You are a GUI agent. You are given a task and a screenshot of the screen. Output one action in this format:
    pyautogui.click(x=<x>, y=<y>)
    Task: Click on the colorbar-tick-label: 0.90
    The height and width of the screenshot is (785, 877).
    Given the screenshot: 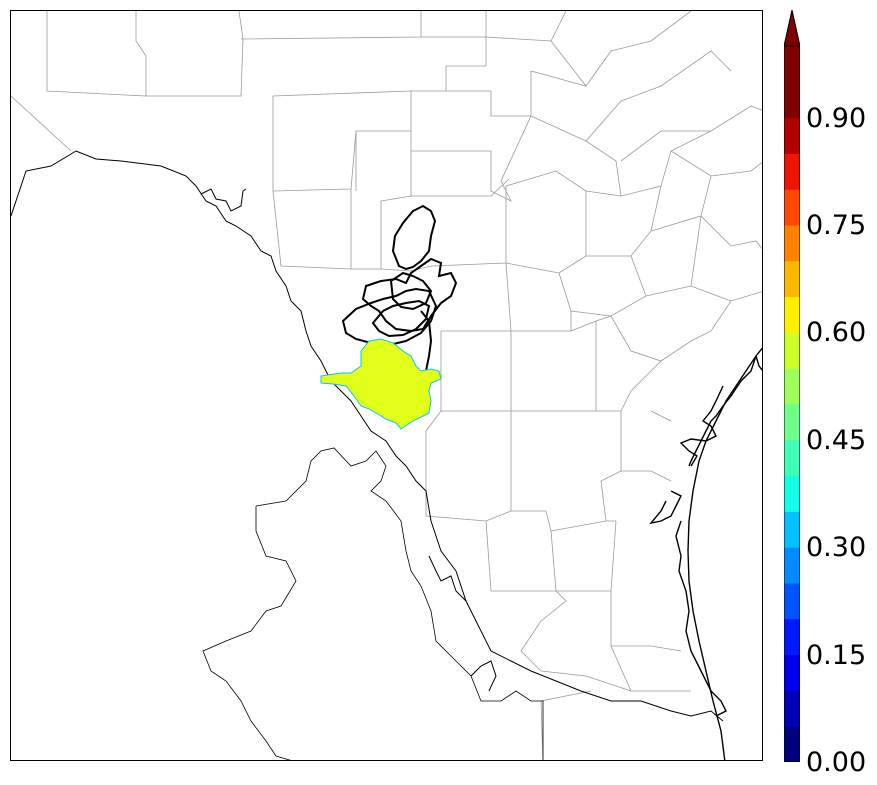 What is the action you would take?
    pyautogui.click(x=836, y=118)
    